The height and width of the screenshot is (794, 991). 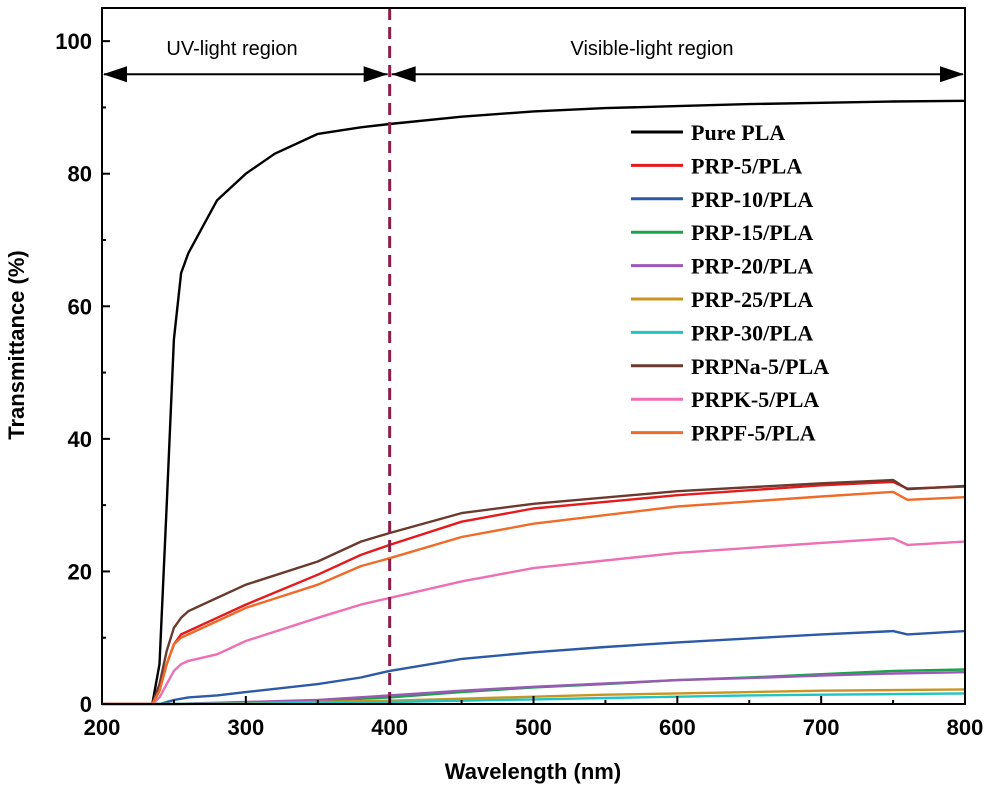 What do you see at coordinates (746, 165) in the screenshot?
I see `legend-label-2: PRP-5/PLA` at bounding box center [746, 165].